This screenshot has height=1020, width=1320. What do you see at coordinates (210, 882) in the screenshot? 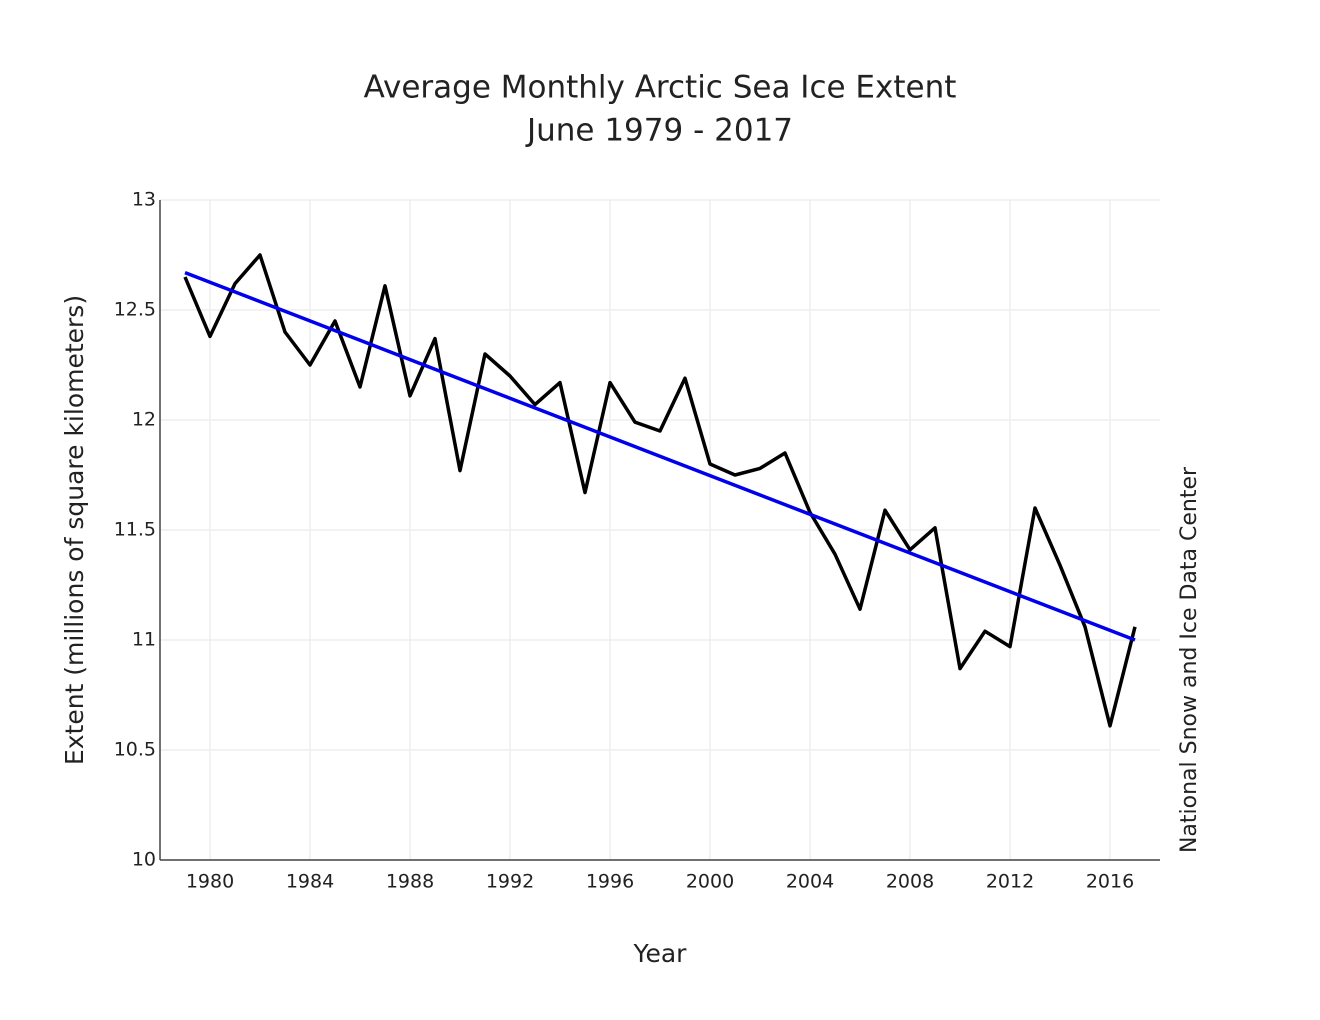
I see `x-tick-label: 1980` at bounding box center [210, 882].